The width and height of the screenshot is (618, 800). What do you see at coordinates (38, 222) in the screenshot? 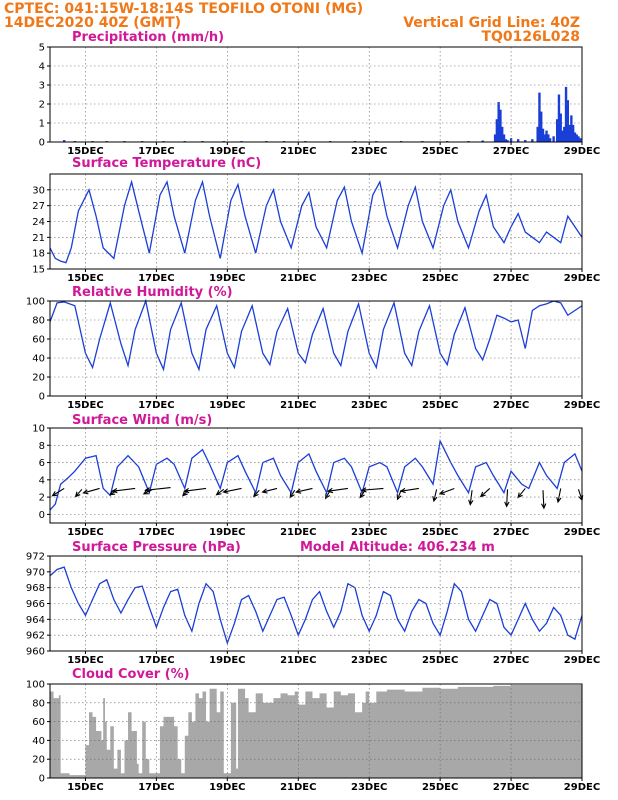
I see `y-tick-label: 24` at bounding box center [38, 222].